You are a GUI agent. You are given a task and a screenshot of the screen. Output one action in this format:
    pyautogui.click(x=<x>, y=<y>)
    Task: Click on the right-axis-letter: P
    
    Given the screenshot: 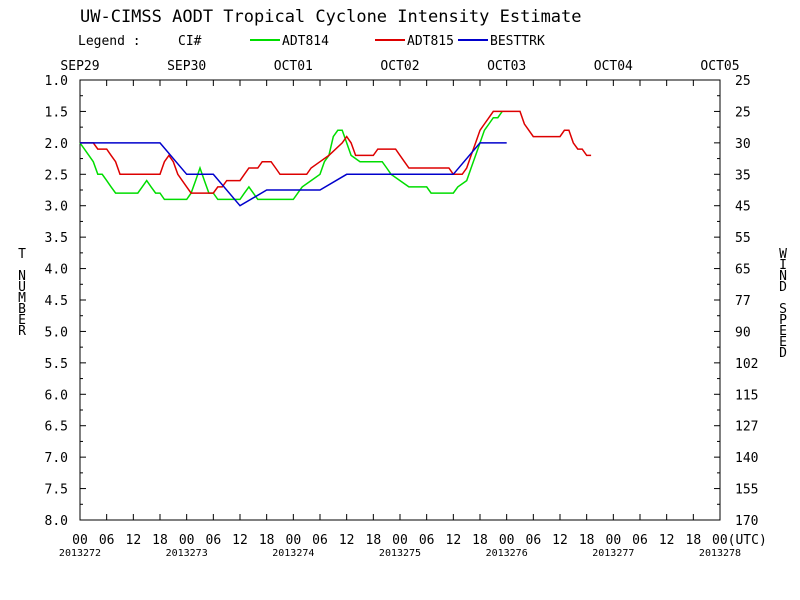 What is the action you would take?
    pyautogui.click(x=783, y=320)
    